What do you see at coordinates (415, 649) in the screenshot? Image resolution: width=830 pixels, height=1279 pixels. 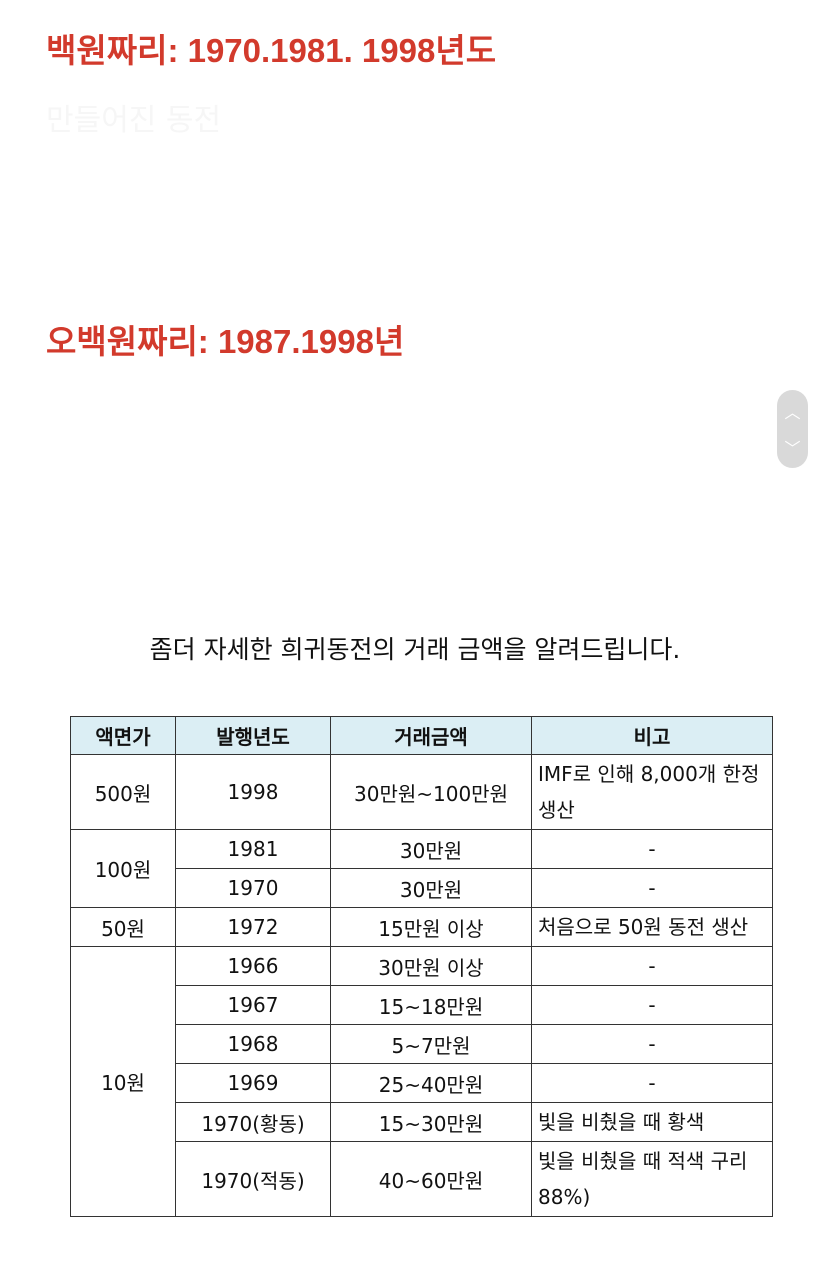 I see `intro: 좀더 자세한 희귀동전의 거래 금액을 알려드립니다.` at bounding box center [415, 649].